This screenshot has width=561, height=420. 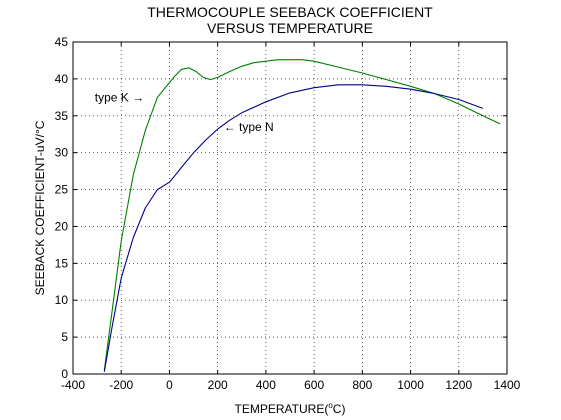 What do you see at coordinates (119, 97) in the screenshot?
I see `annotation-type-k: type K →` at bounding box center [119, 97].